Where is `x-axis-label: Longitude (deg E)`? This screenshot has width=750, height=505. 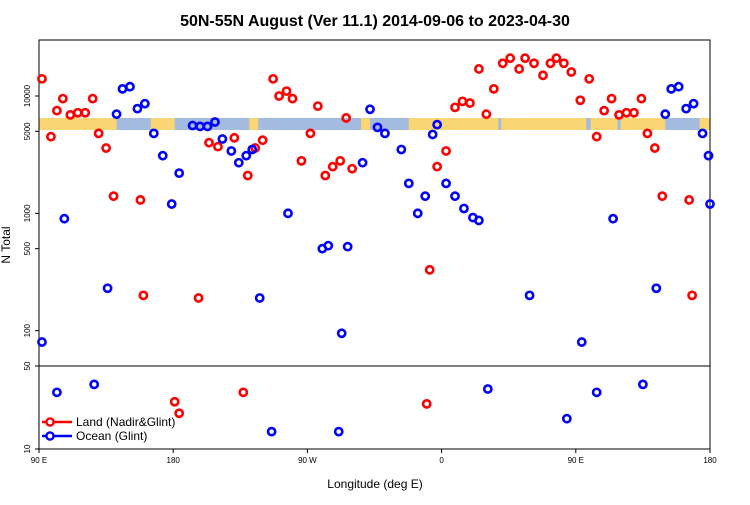
x-axis-label: Longitude (deg E) is located at coordinates (374, 484).